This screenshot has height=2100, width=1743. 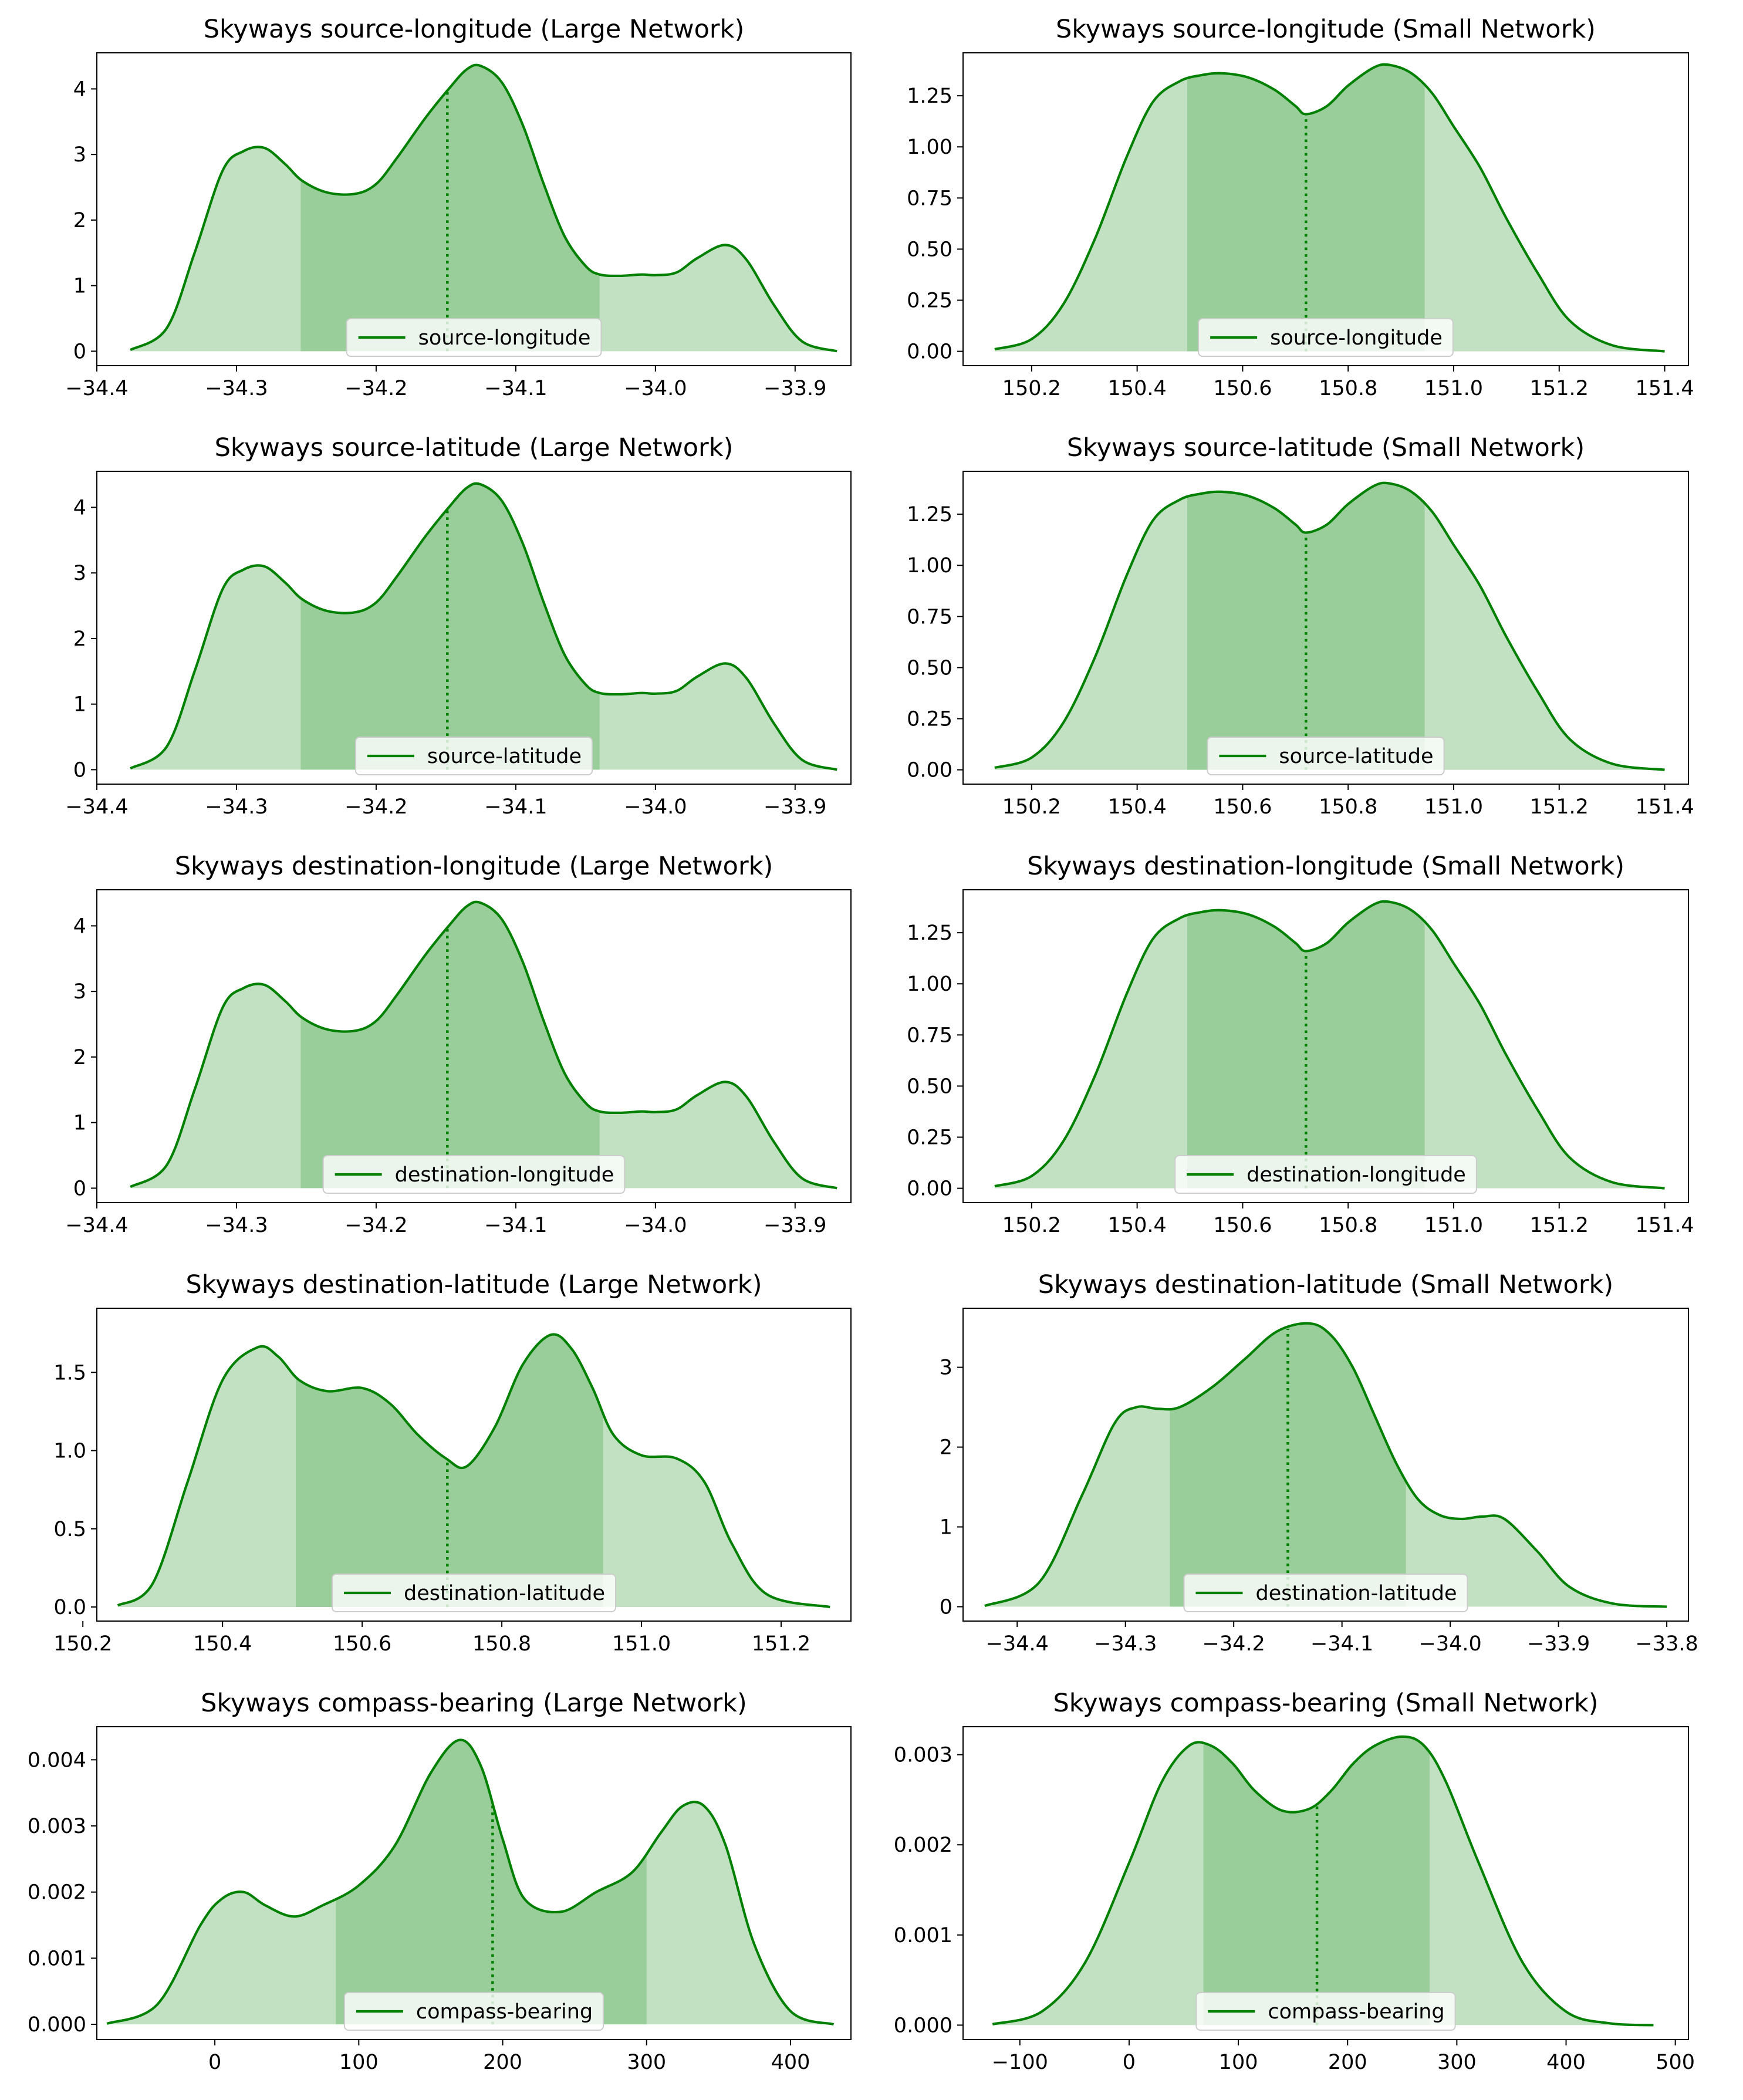 I want to click on x-tick-label: 150.4, so click(x=222, y=1644).